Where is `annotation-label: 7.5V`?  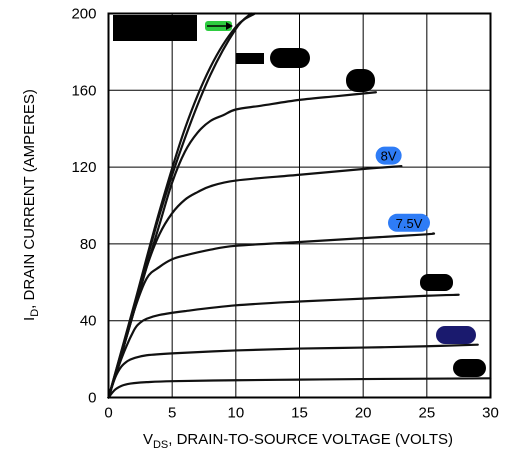 annotation-label: 7.5V is located at coordinates (409, 223).